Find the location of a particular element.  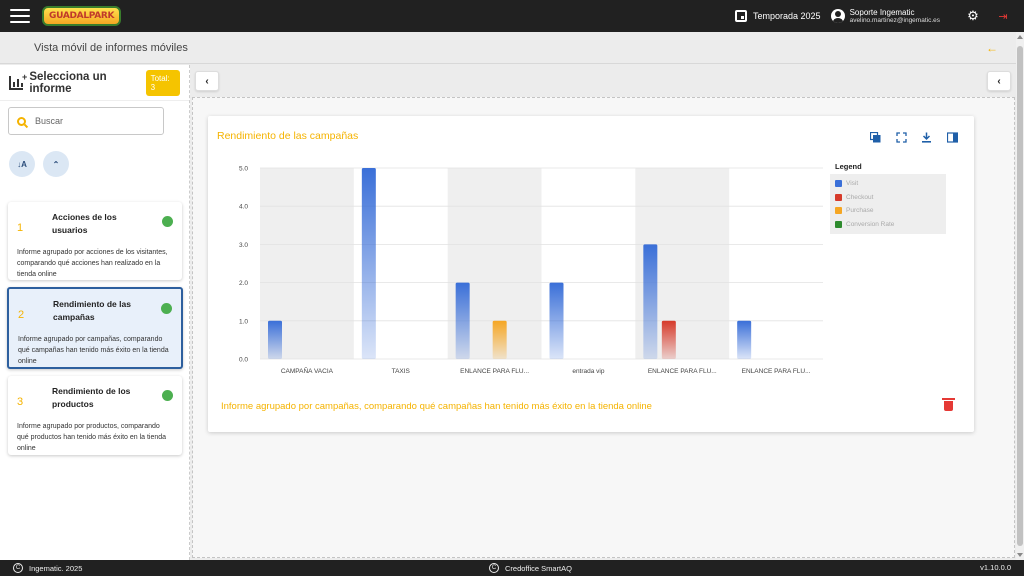

footer-center-text: Credoffice SmartAQ is located at coordinates (538, 568).